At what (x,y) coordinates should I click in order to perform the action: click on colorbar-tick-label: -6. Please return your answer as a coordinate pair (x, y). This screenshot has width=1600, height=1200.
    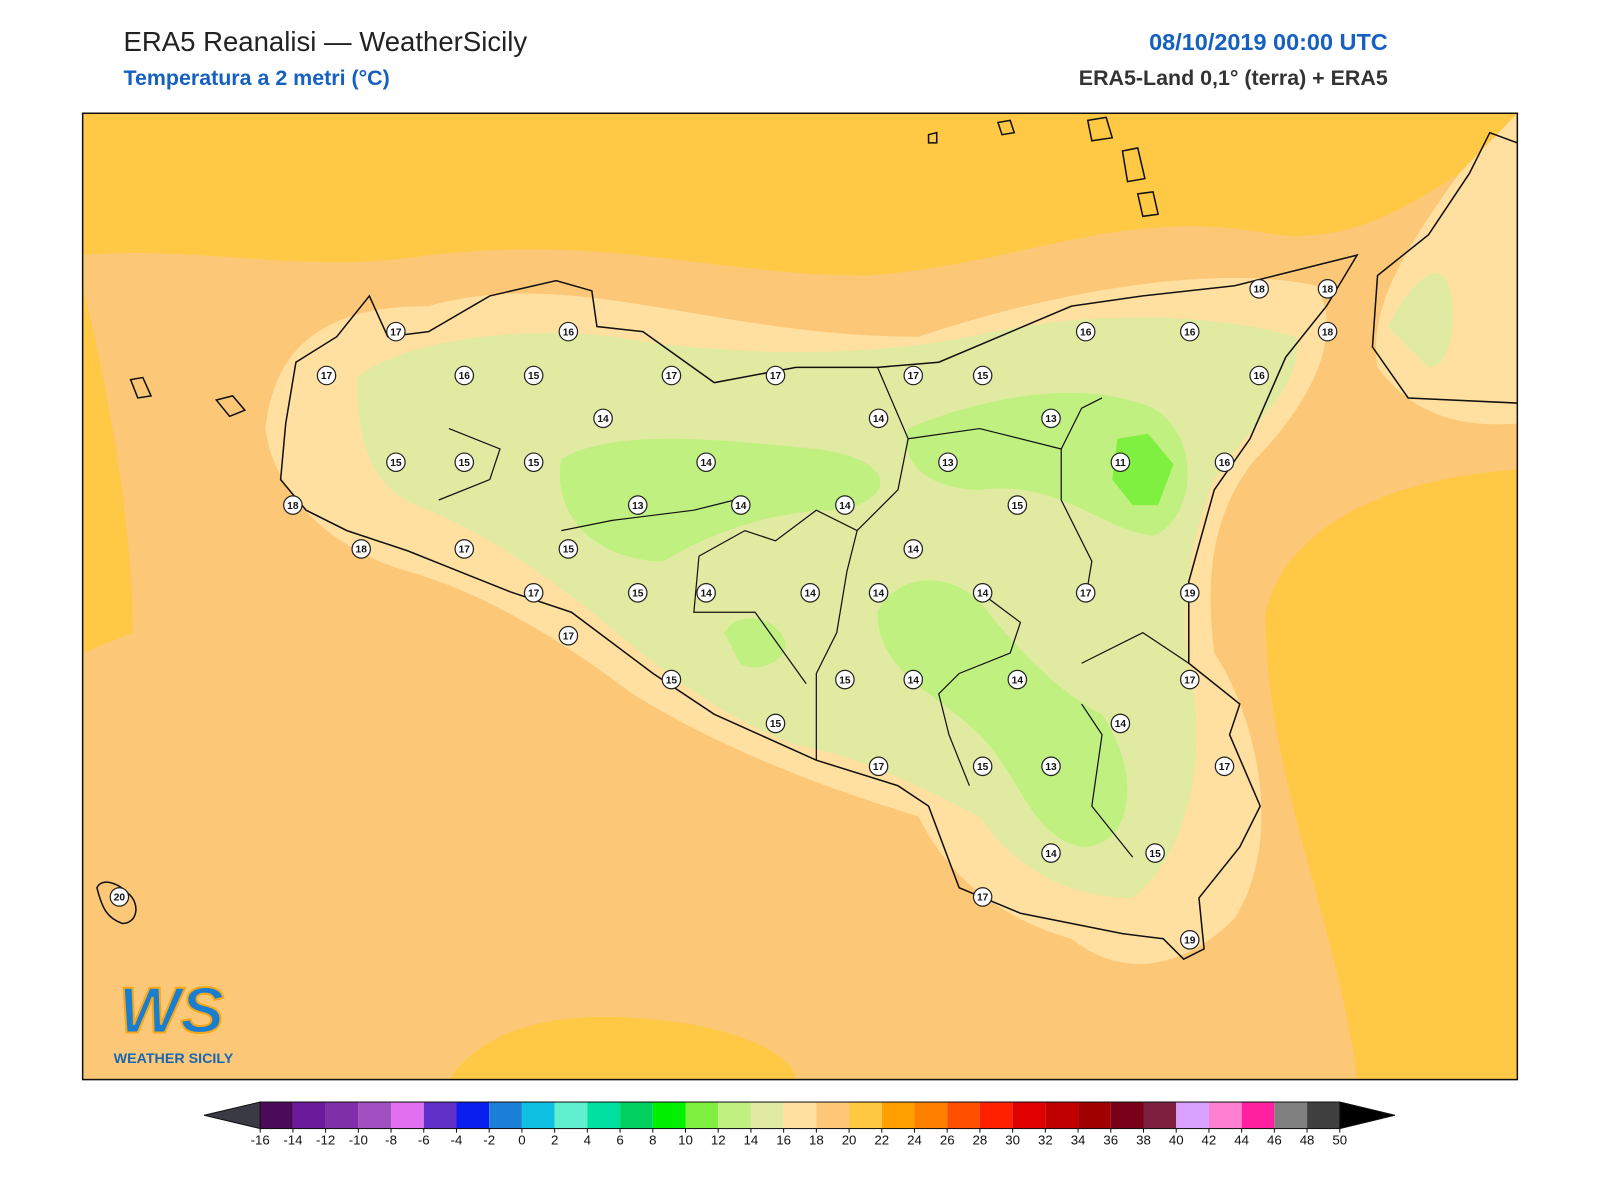
    Looking at the image, I should click on (424, 1139).